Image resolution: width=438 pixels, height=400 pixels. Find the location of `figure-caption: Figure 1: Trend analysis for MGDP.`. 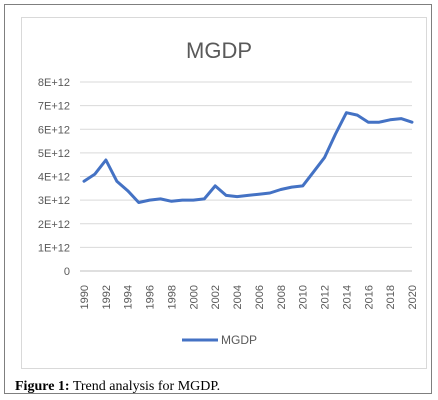

figure-caption: Figure 1: Trend analysis for MGDP. is located at coordinates (225, 388).